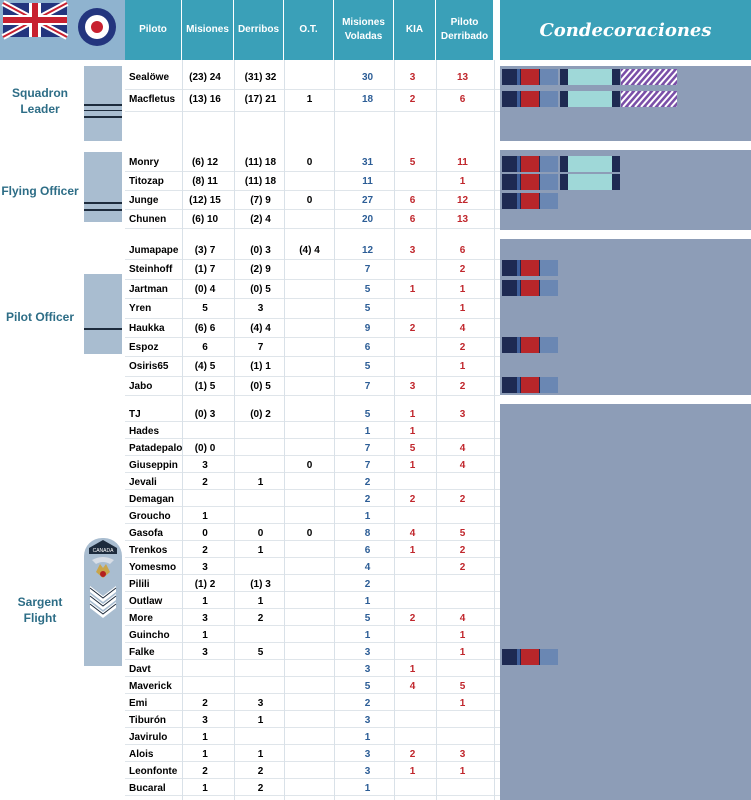 Image resolution: width=751 pixels, height=800 pixels. What do you see at coordinates (312, 550) in the screenshot?
I see `table-row: Trenkos 2 1 6 1 2` at bounding box center [312, 550].